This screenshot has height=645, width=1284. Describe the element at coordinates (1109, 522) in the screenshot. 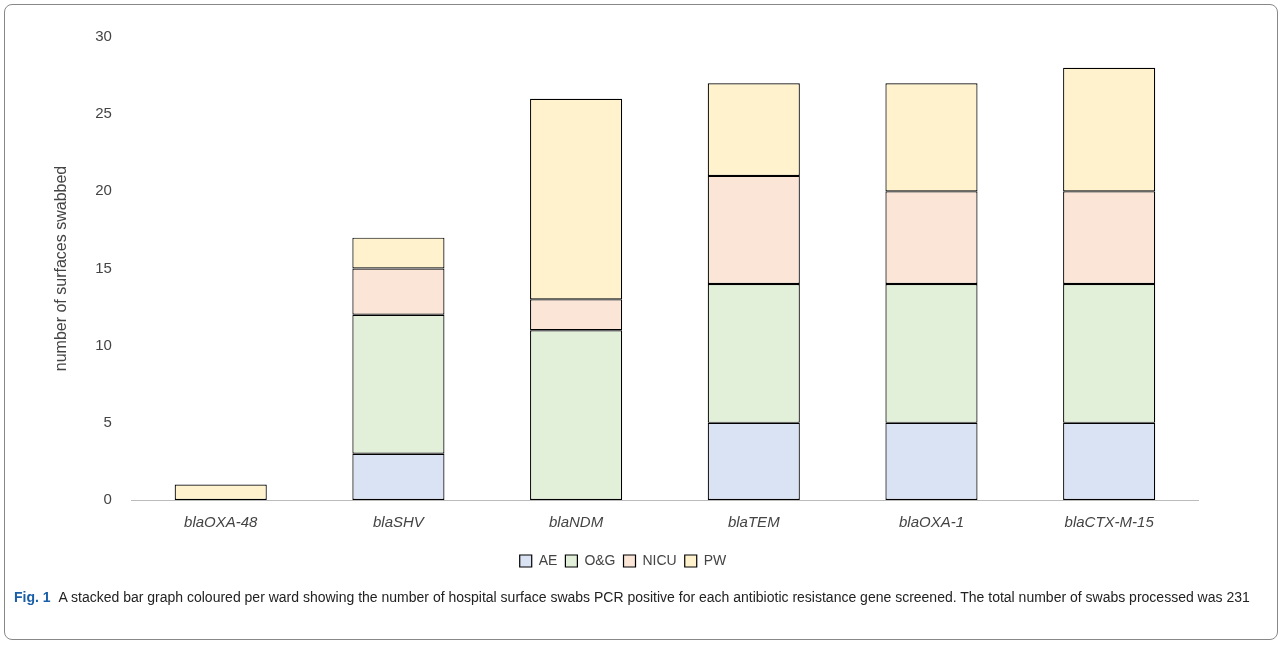

I see `x-tick-label: blaCTX-M-15` at that location.